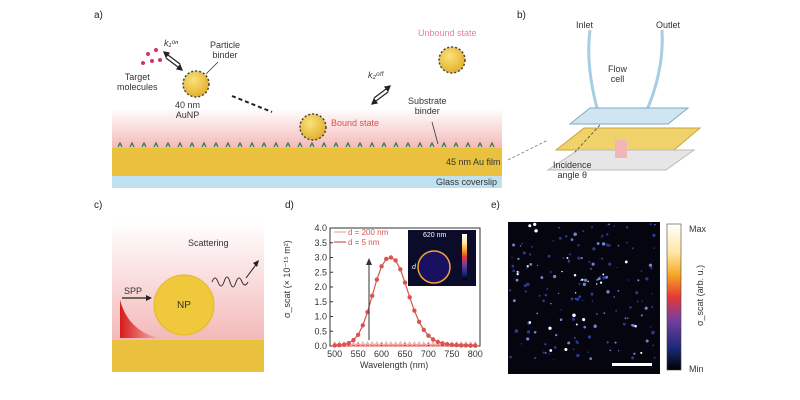 This screenshot has height=400, width=800. What do you see at coordinates (464, 257) in the screenshot?
I see `inset-colorbar` at bounding box center [464, 257].